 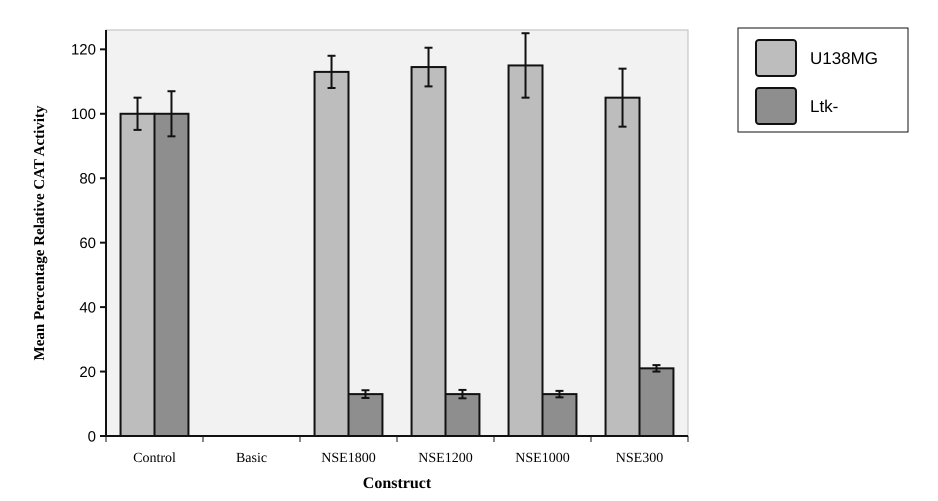 What do you see at coordinates (844, 58) in the screenshot?
I see `legend-label: U138MG` at bounding box center [844, 58].